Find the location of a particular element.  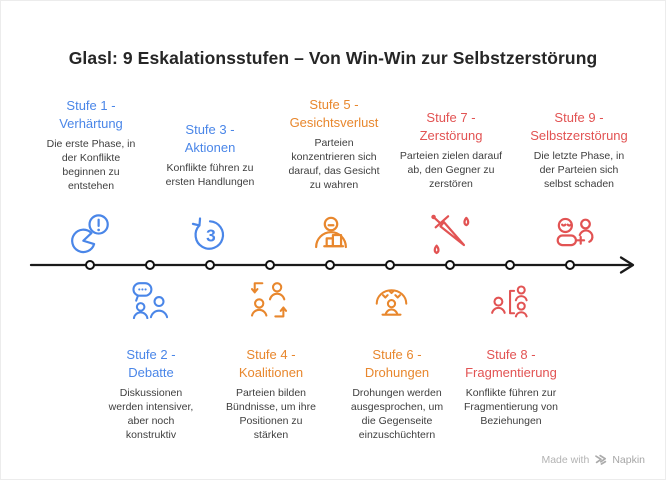

stage-8-title: Stufe 8 - Fragmentierung is located at coordinates (511, 363).